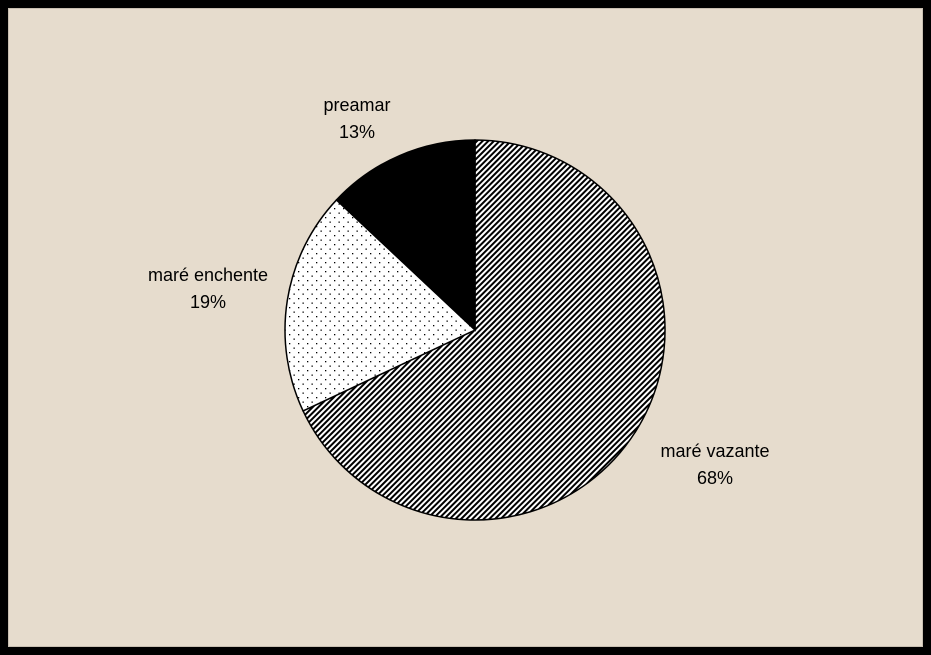  Describe the element at coordinates (208, 302) in the screenshot. I see `slice-value-label-mare-enchente: 19%` at that location.